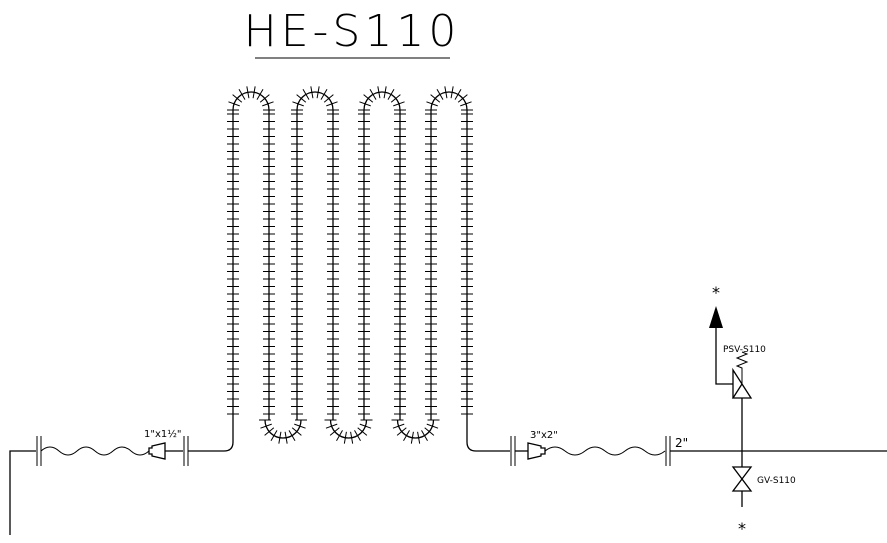 The width and height of the screenshot is (887, 543). Describe the element at coordinates (121, 477) in the screenshot. I see `inlet-piping: 1"x1½"` at that location.